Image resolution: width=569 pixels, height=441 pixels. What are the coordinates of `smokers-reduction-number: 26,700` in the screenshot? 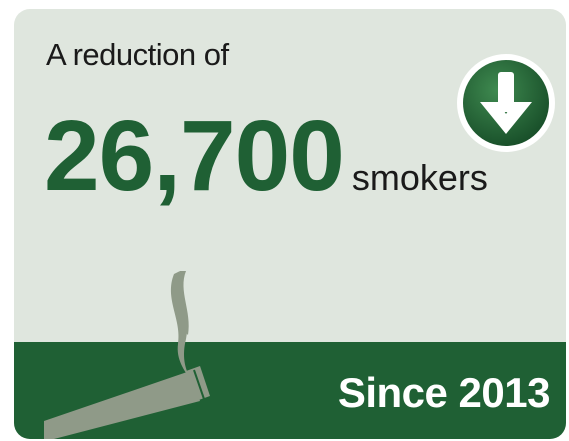 It's located at (194, 156).